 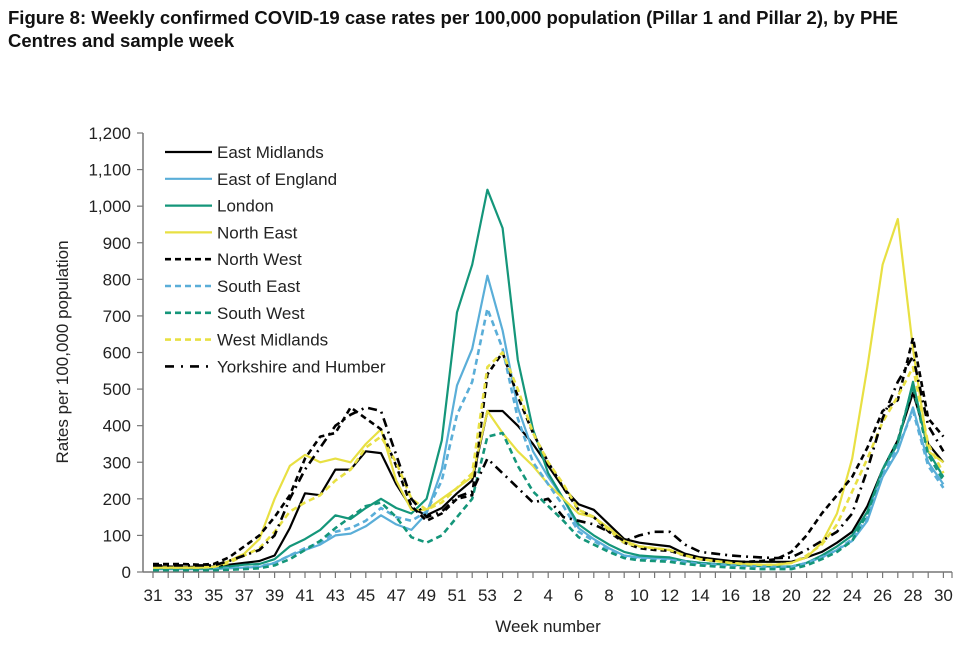 What do you see at coordinates (117, 499) in the screenshot?
I see `y-tick-label: 200` at bounding box center [117, 499].